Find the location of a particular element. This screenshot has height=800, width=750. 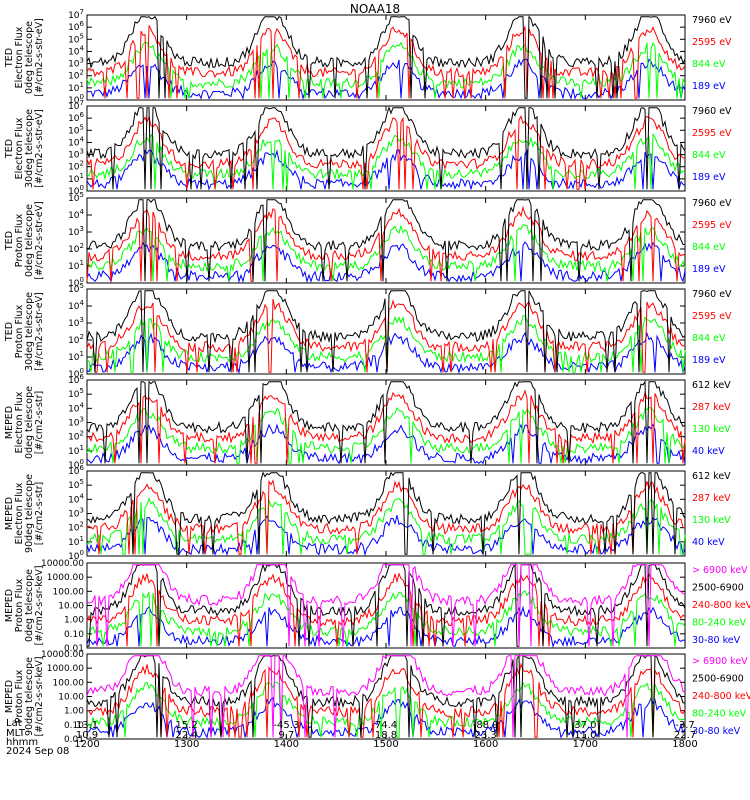

legend-entry: > 6900 keV is located at coordinates (720, 661).